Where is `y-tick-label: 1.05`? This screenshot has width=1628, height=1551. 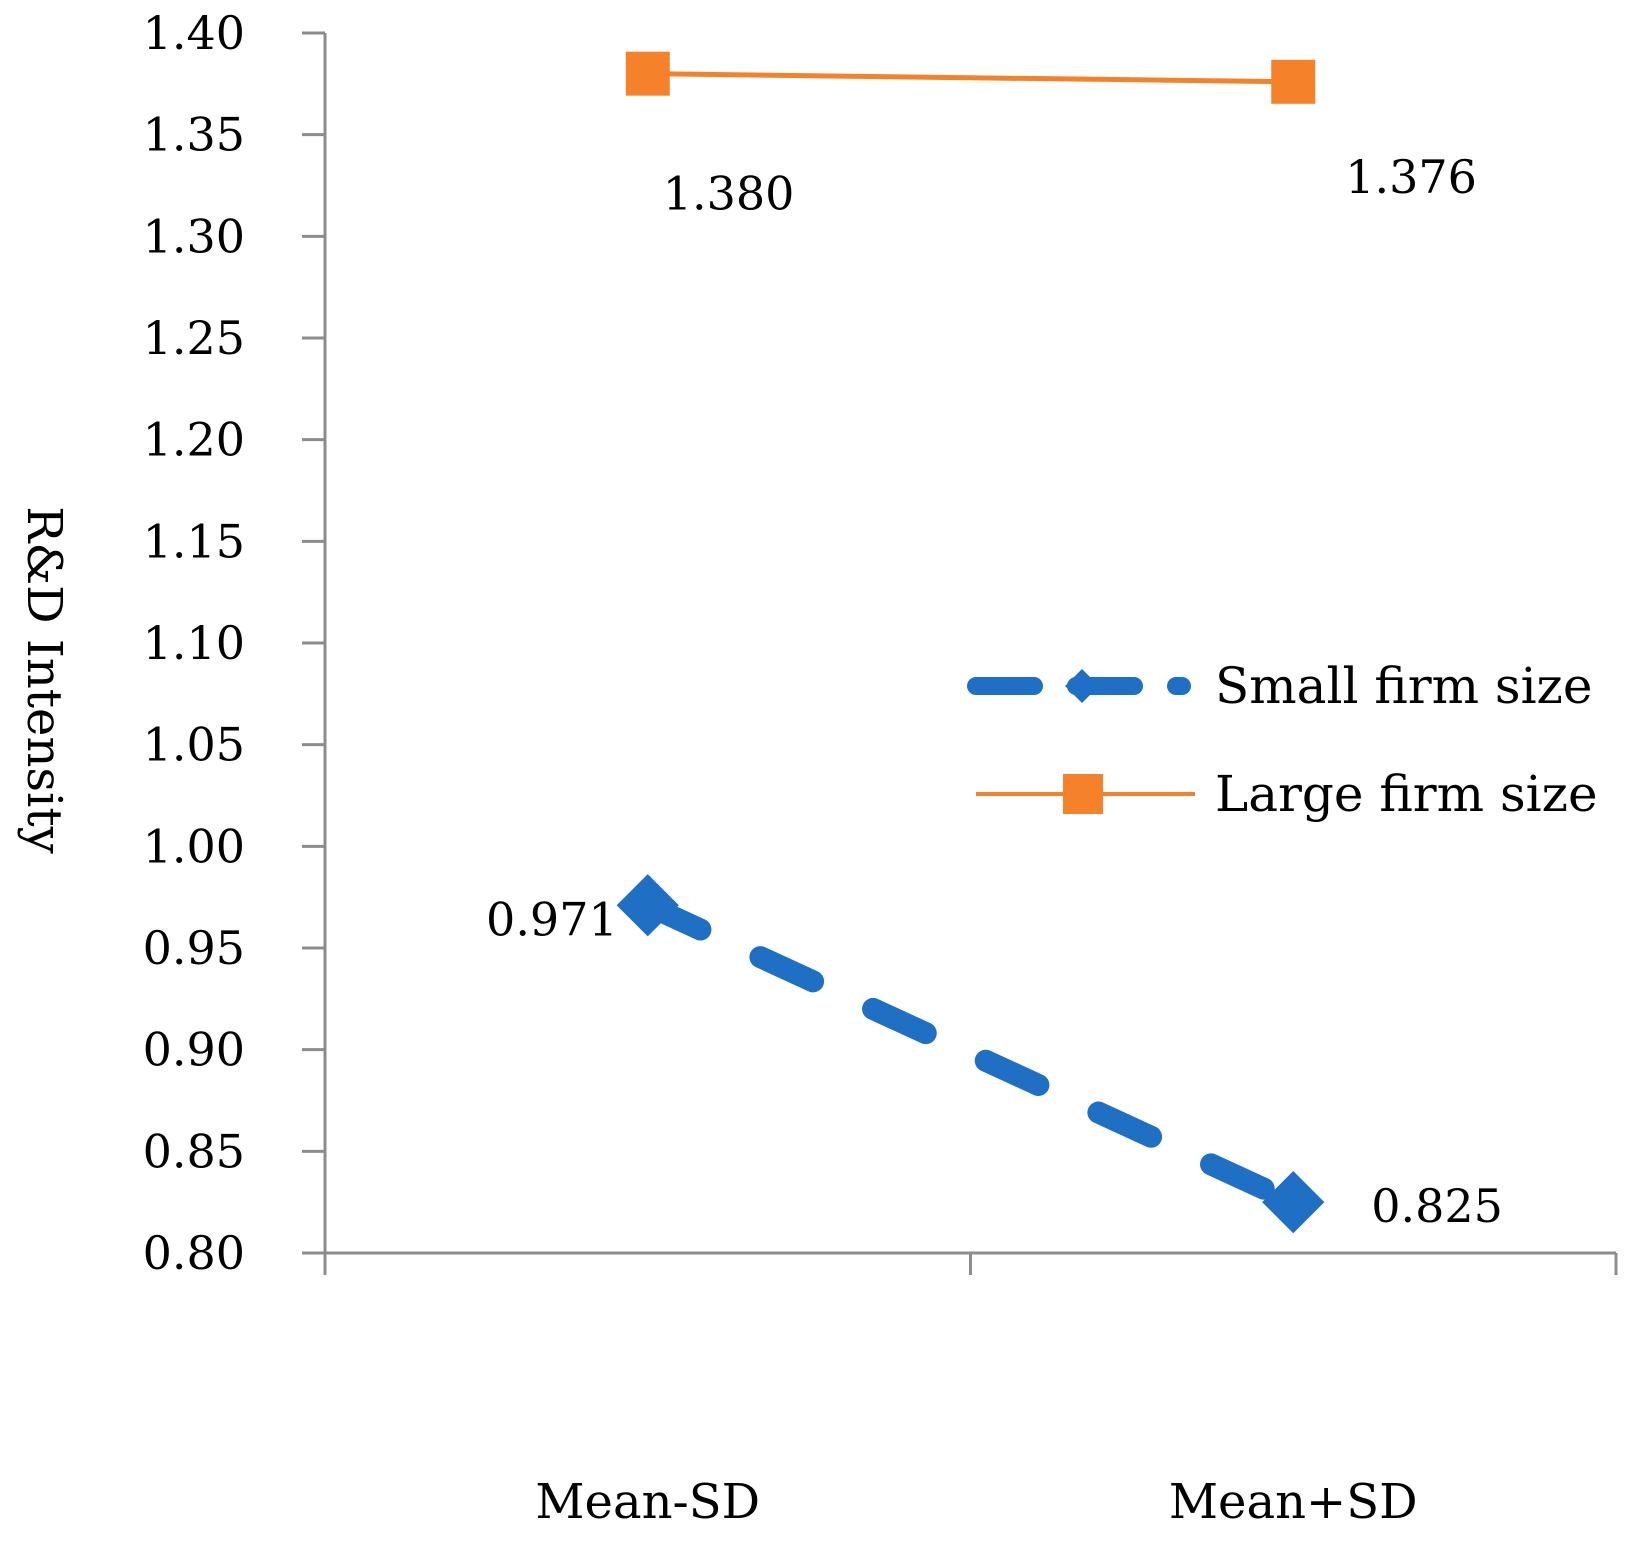
y-tick-label: 1.05 is located at coordinates (194, 745).